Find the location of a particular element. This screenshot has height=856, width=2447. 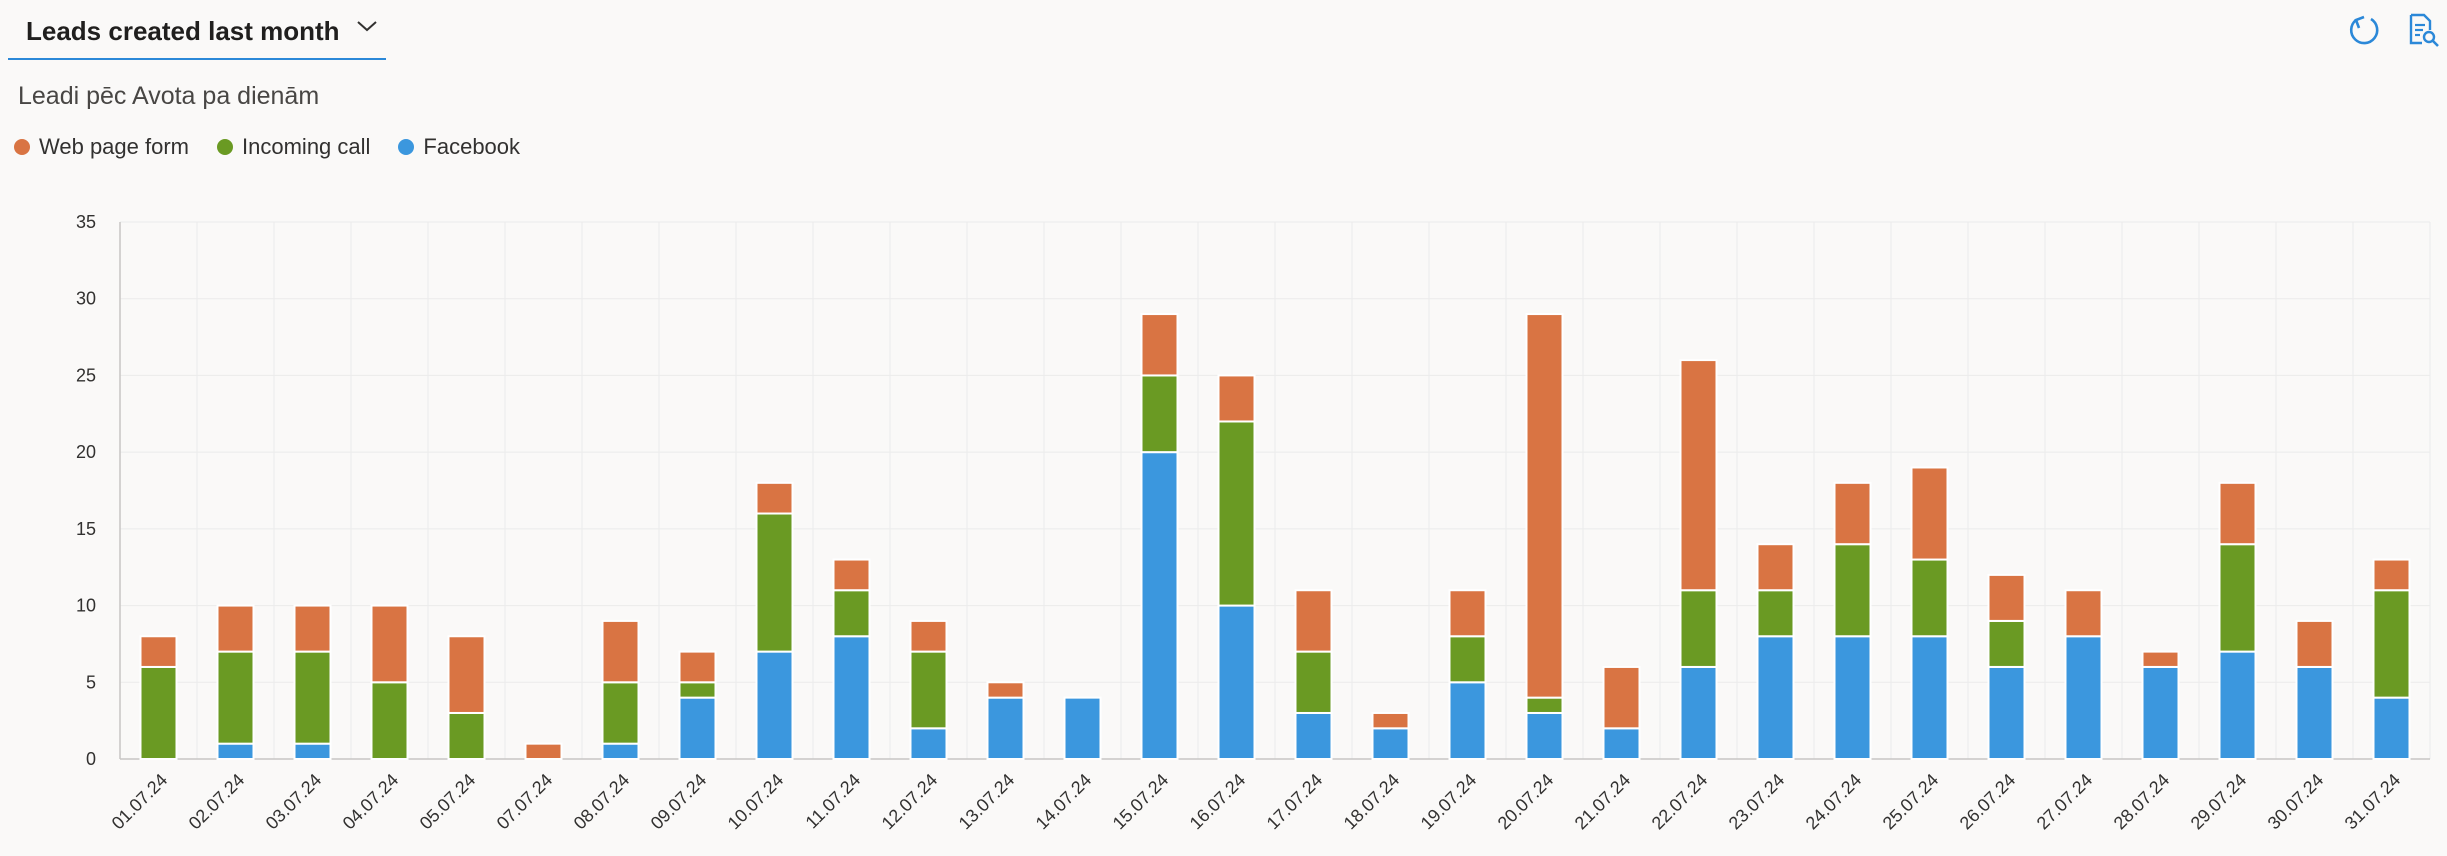

x-tick-label: 16.07.24 is located at coordinates (1218, 802).